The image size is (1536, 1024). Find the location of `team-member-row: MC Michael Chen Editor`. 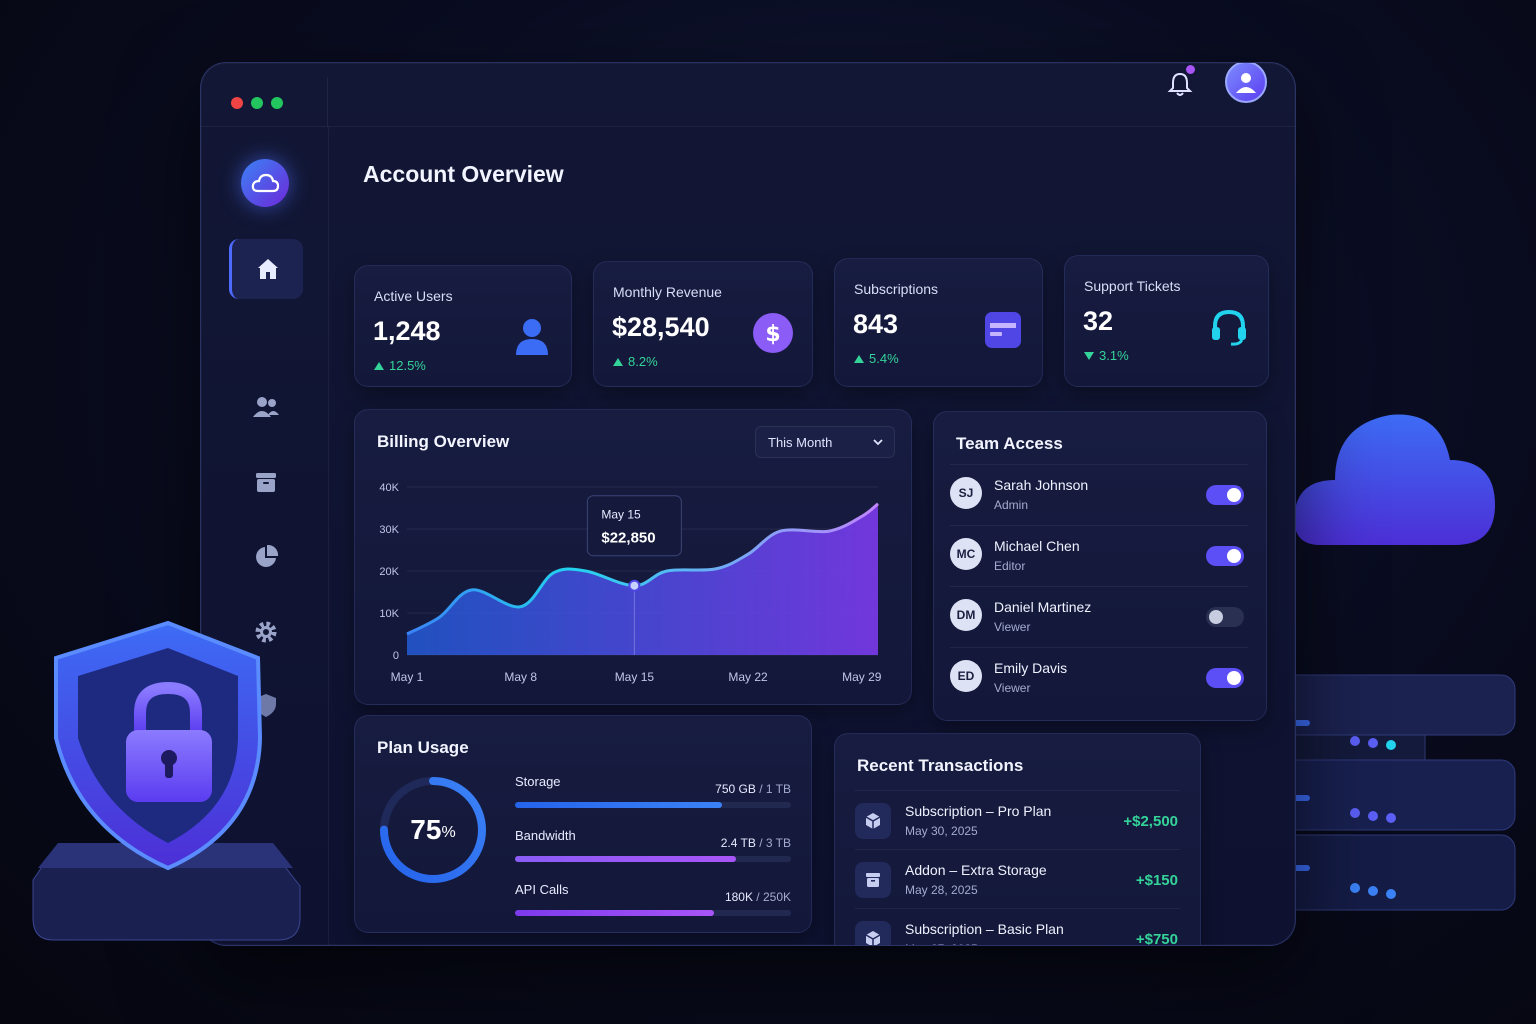

team-member-row: MC Michael Chen Editor is located at coordinates (1099, 555).